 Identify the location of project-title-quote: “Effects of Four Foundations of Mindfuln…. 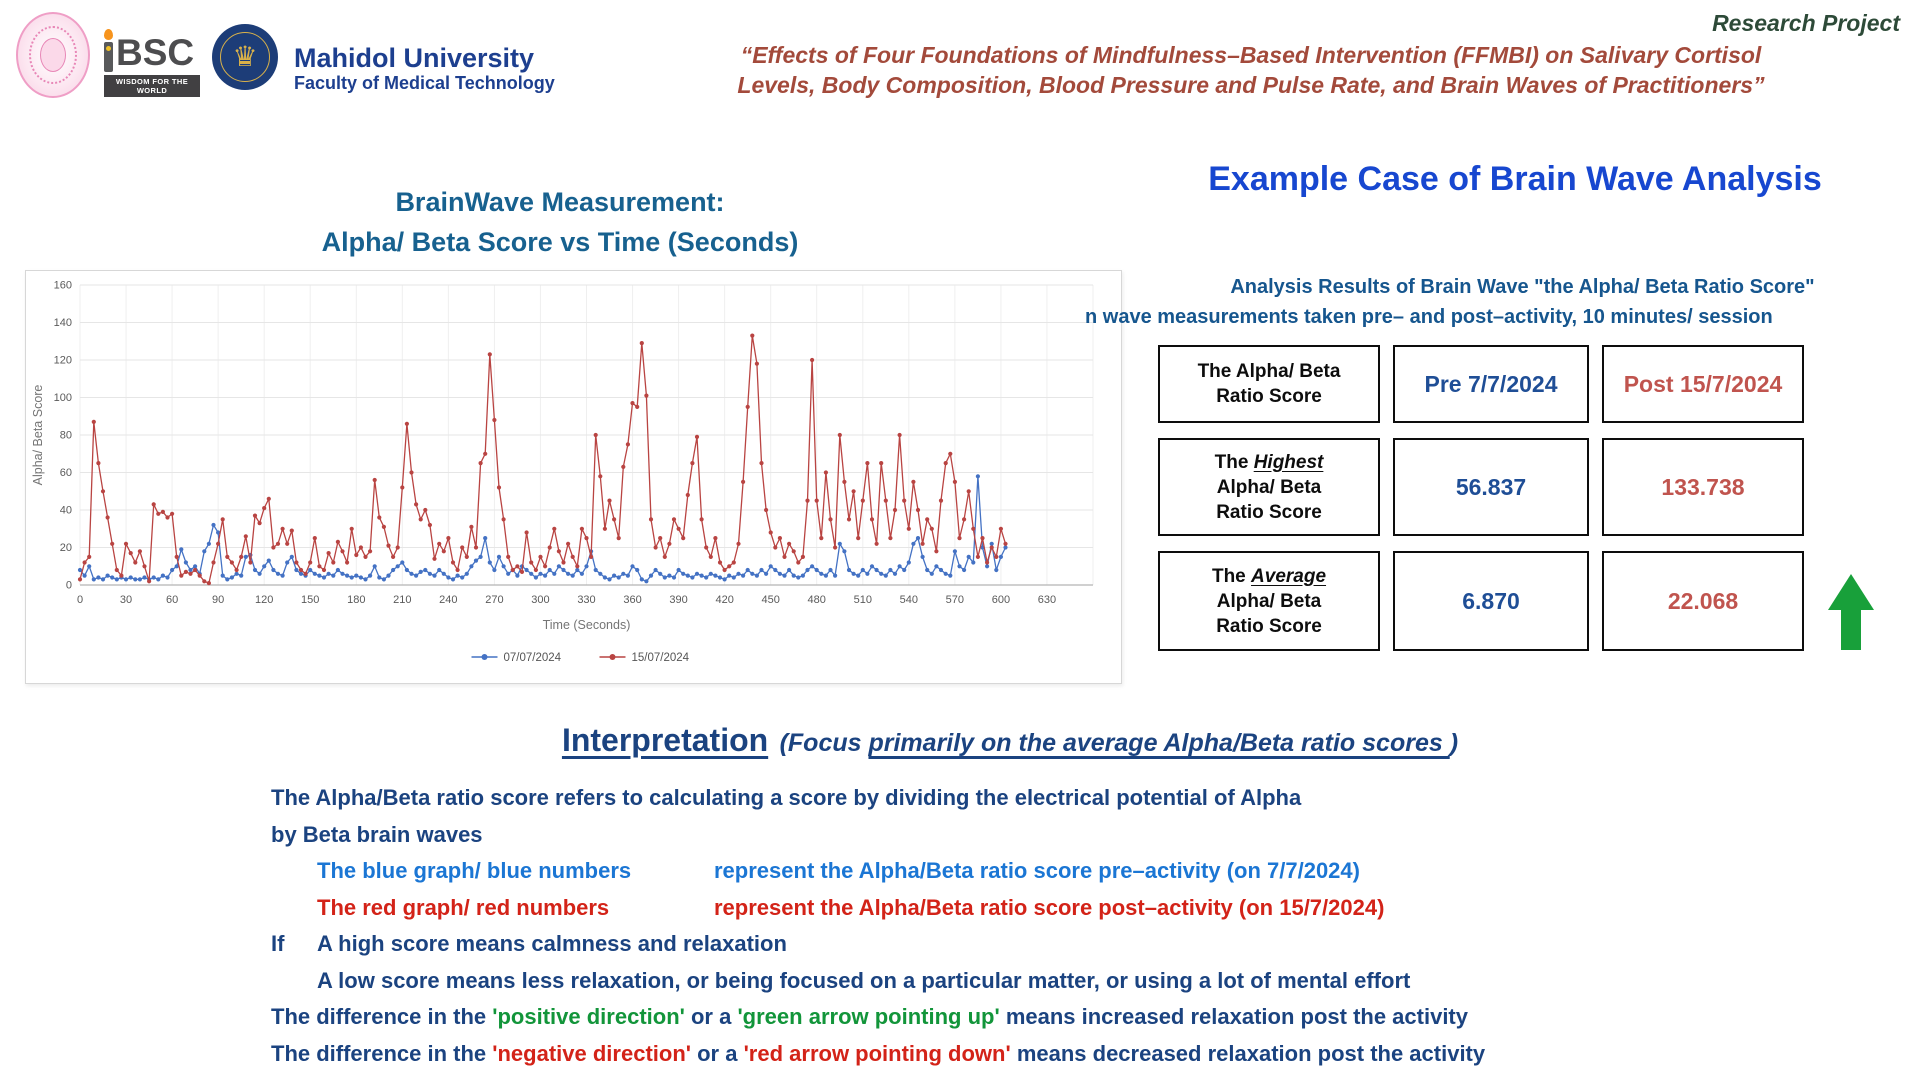
(1251, 70).